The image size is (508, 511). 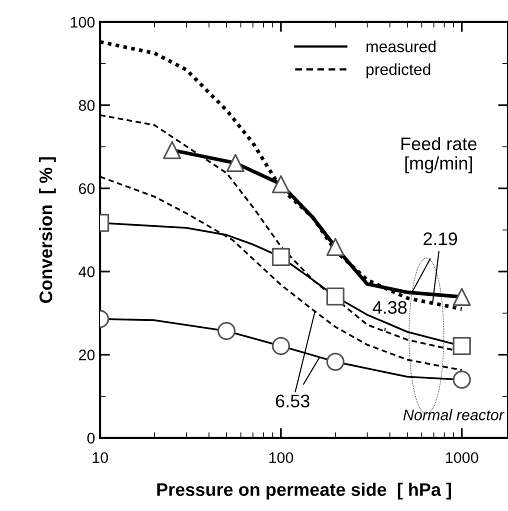 What do you see at coordinates (293, 401) in the screenshot?
I see `annotation: 6.53` at bounding box center [293, 401].